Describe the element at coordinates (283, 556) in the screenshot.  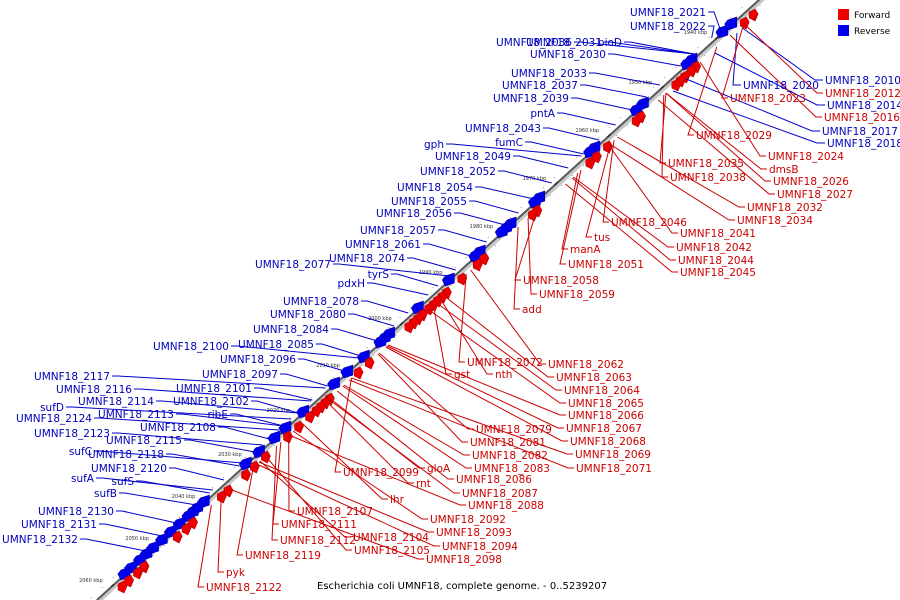
I see `forward-gene-label: UMNF18_2119` at that location.